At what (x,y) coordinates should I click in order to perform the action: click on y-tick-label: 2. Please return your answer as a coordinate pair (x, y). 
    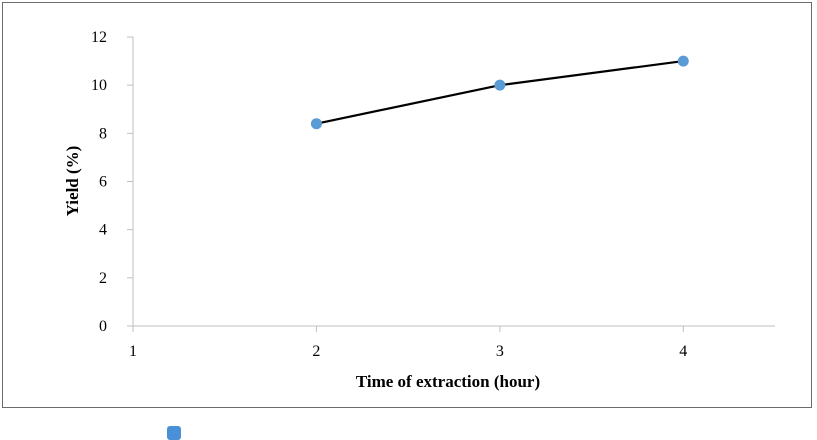
    Looking at the image, I should click on (103, 278).